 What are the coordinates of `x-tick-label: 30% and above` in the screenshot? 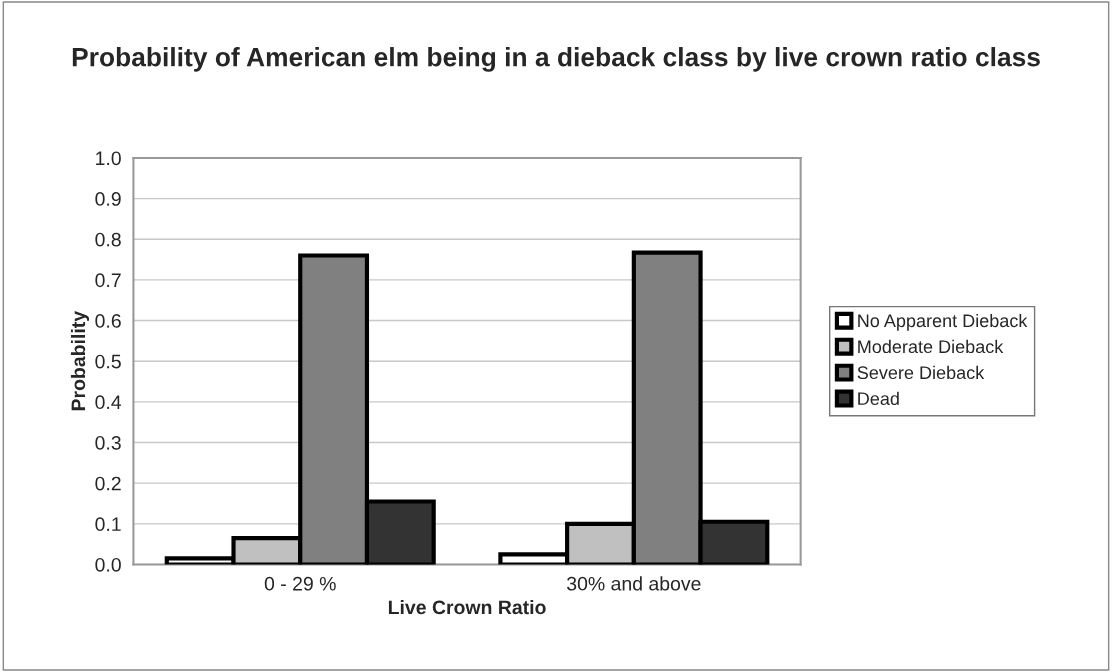 It's located at (634, 583).